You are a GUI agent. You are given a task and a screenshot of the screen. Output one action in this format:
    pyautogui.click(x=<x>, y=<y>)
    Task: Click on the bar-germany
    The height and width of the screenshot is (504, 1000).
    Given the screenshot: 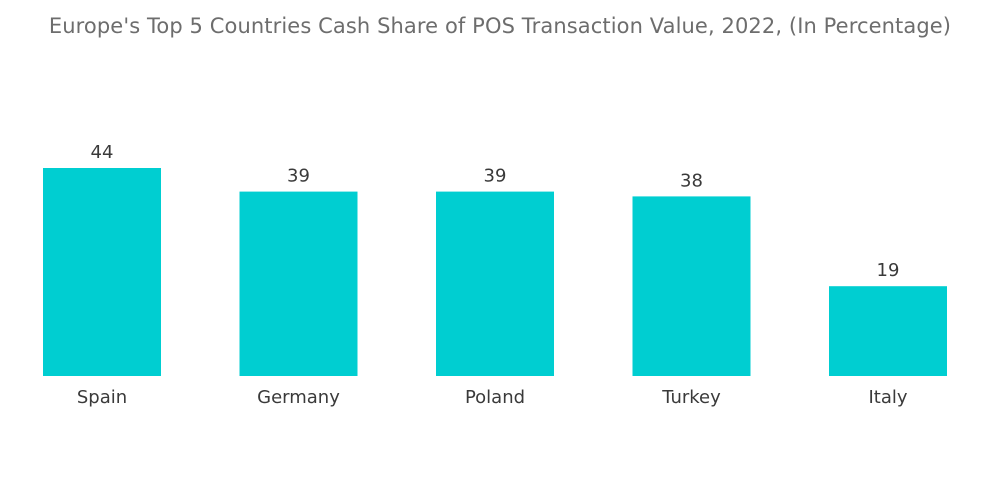 What is the action you would take?
    pyautogui.click(x=298, y=283)
    